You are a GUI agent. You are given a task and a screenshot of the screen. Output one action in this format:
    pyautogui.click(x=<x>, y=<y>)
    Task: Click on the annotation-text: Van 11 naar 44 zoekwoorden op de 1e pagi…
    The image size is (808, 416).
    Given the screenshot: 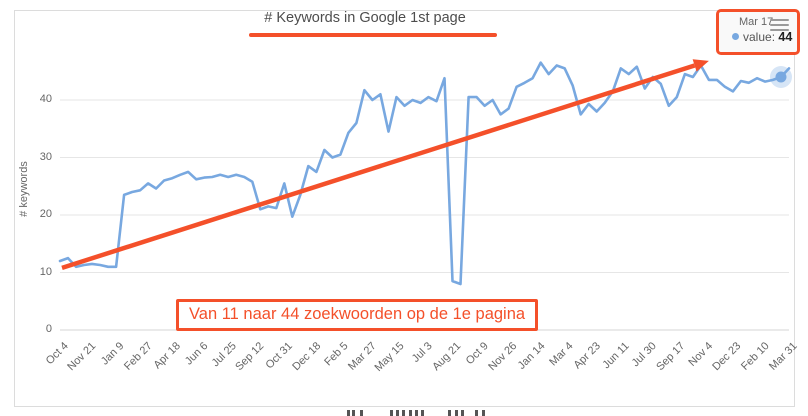 What is the action you would take?
    pyautogui.click(x=357, y=314)
    